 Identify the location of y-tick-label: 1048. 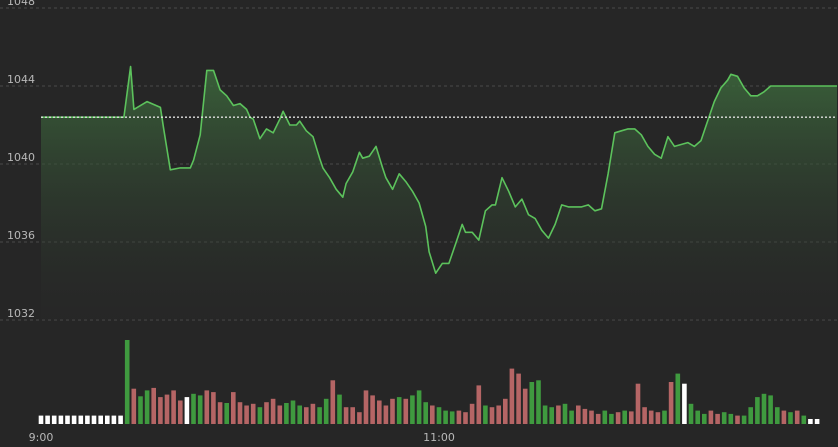
(21, 4).